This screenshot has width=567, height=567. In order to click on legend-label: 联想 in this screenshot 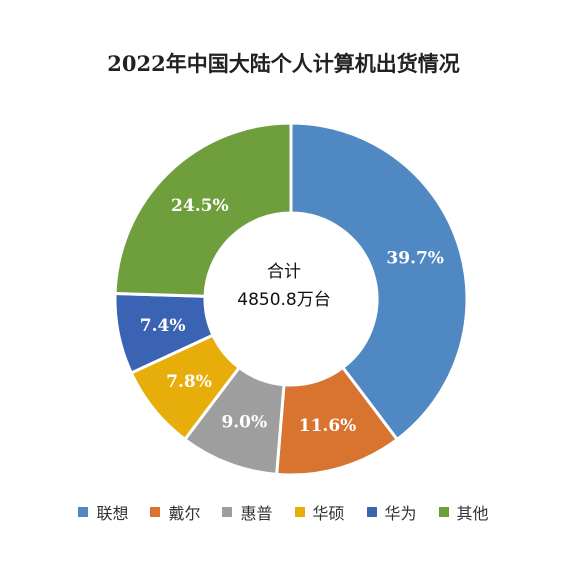, I will do `click(112, 513)`.